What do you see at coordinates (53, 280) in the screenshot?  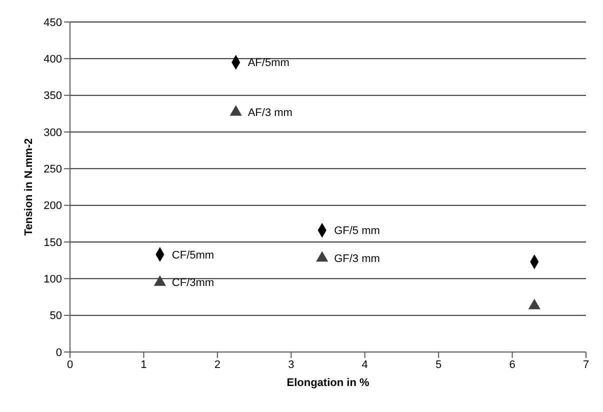 I see `y-tick-label: 100` at bounding box center [53, 280].